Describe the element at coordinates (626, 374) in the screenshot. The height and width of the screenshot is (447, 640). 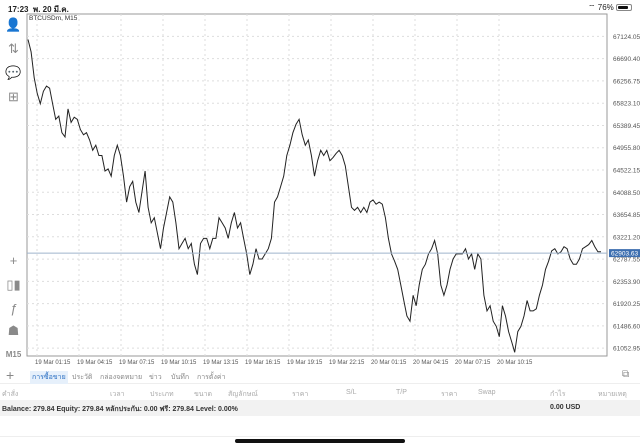
I see `layout-icon: ⧉` at that location.